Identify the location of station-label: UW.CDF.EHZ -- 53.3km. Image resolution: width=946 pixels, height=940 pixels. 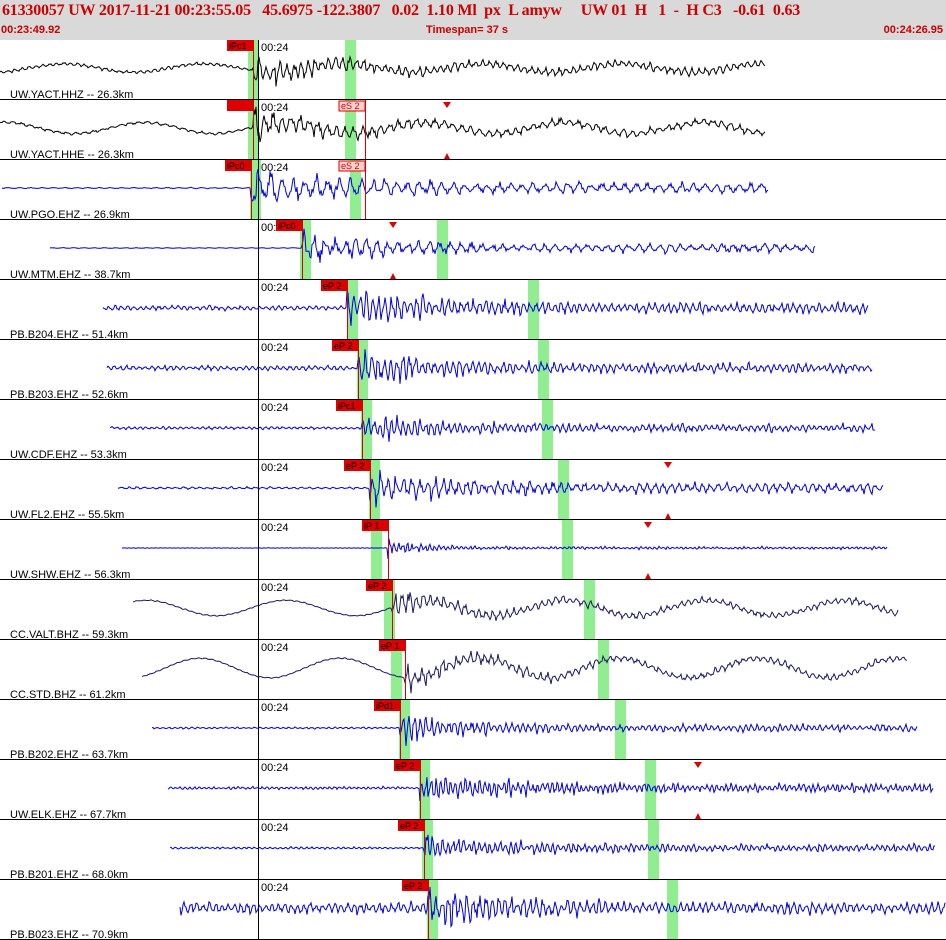
(68, 455).